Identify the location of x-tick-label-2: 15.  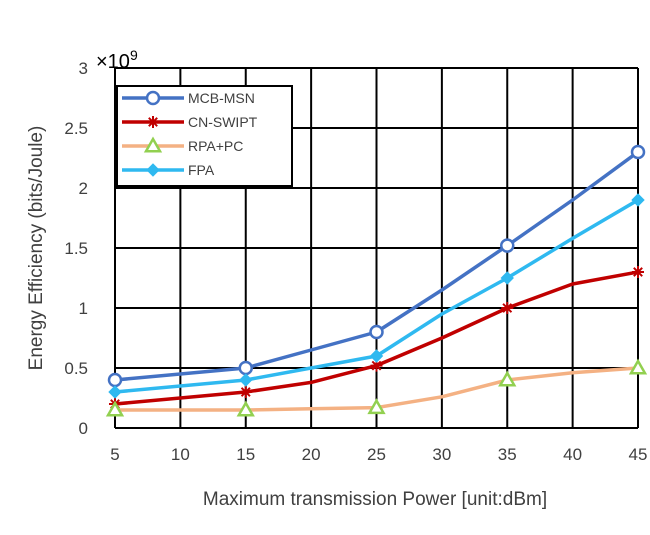
(245, 454).